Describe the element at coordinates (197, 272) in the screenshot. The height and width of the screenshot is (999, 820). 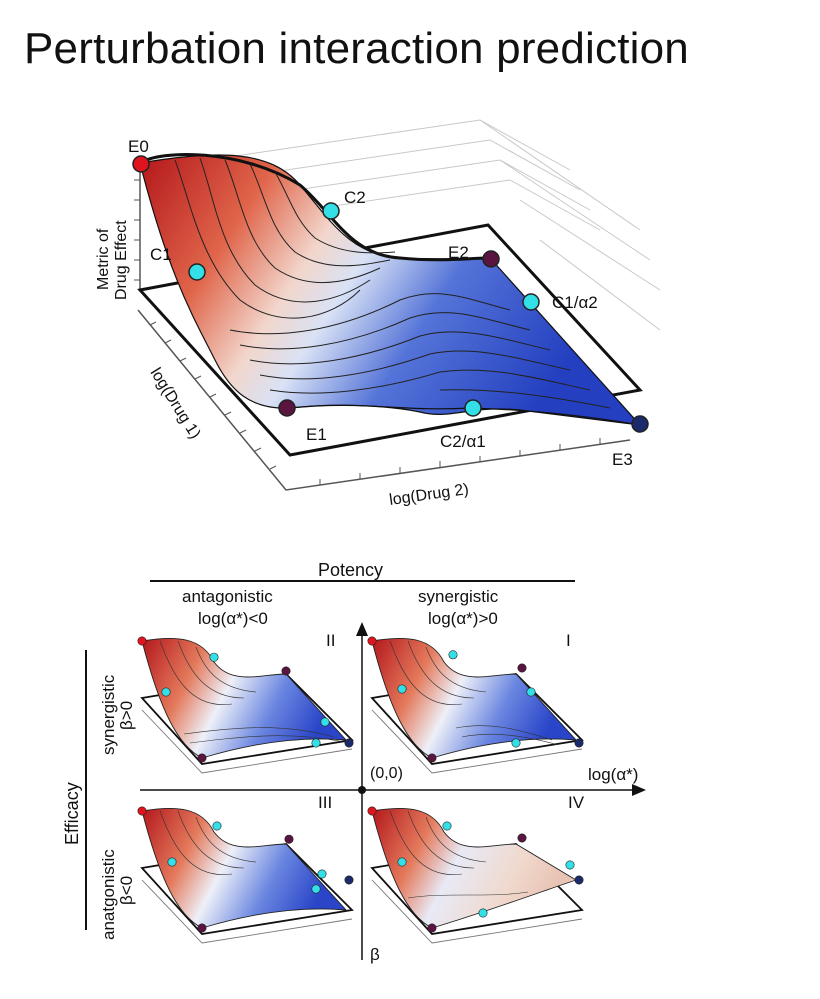
I see `point-c1` at that location.